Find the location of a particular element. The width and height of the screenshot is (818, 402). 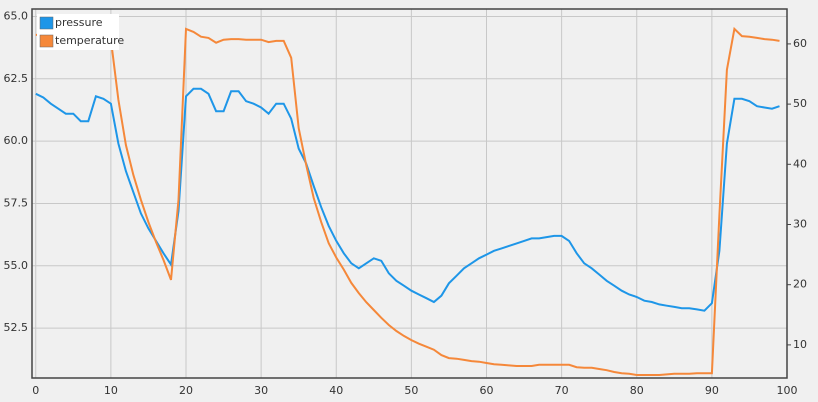

y2-tick-label: 40 is located at coordinates (800, 163).